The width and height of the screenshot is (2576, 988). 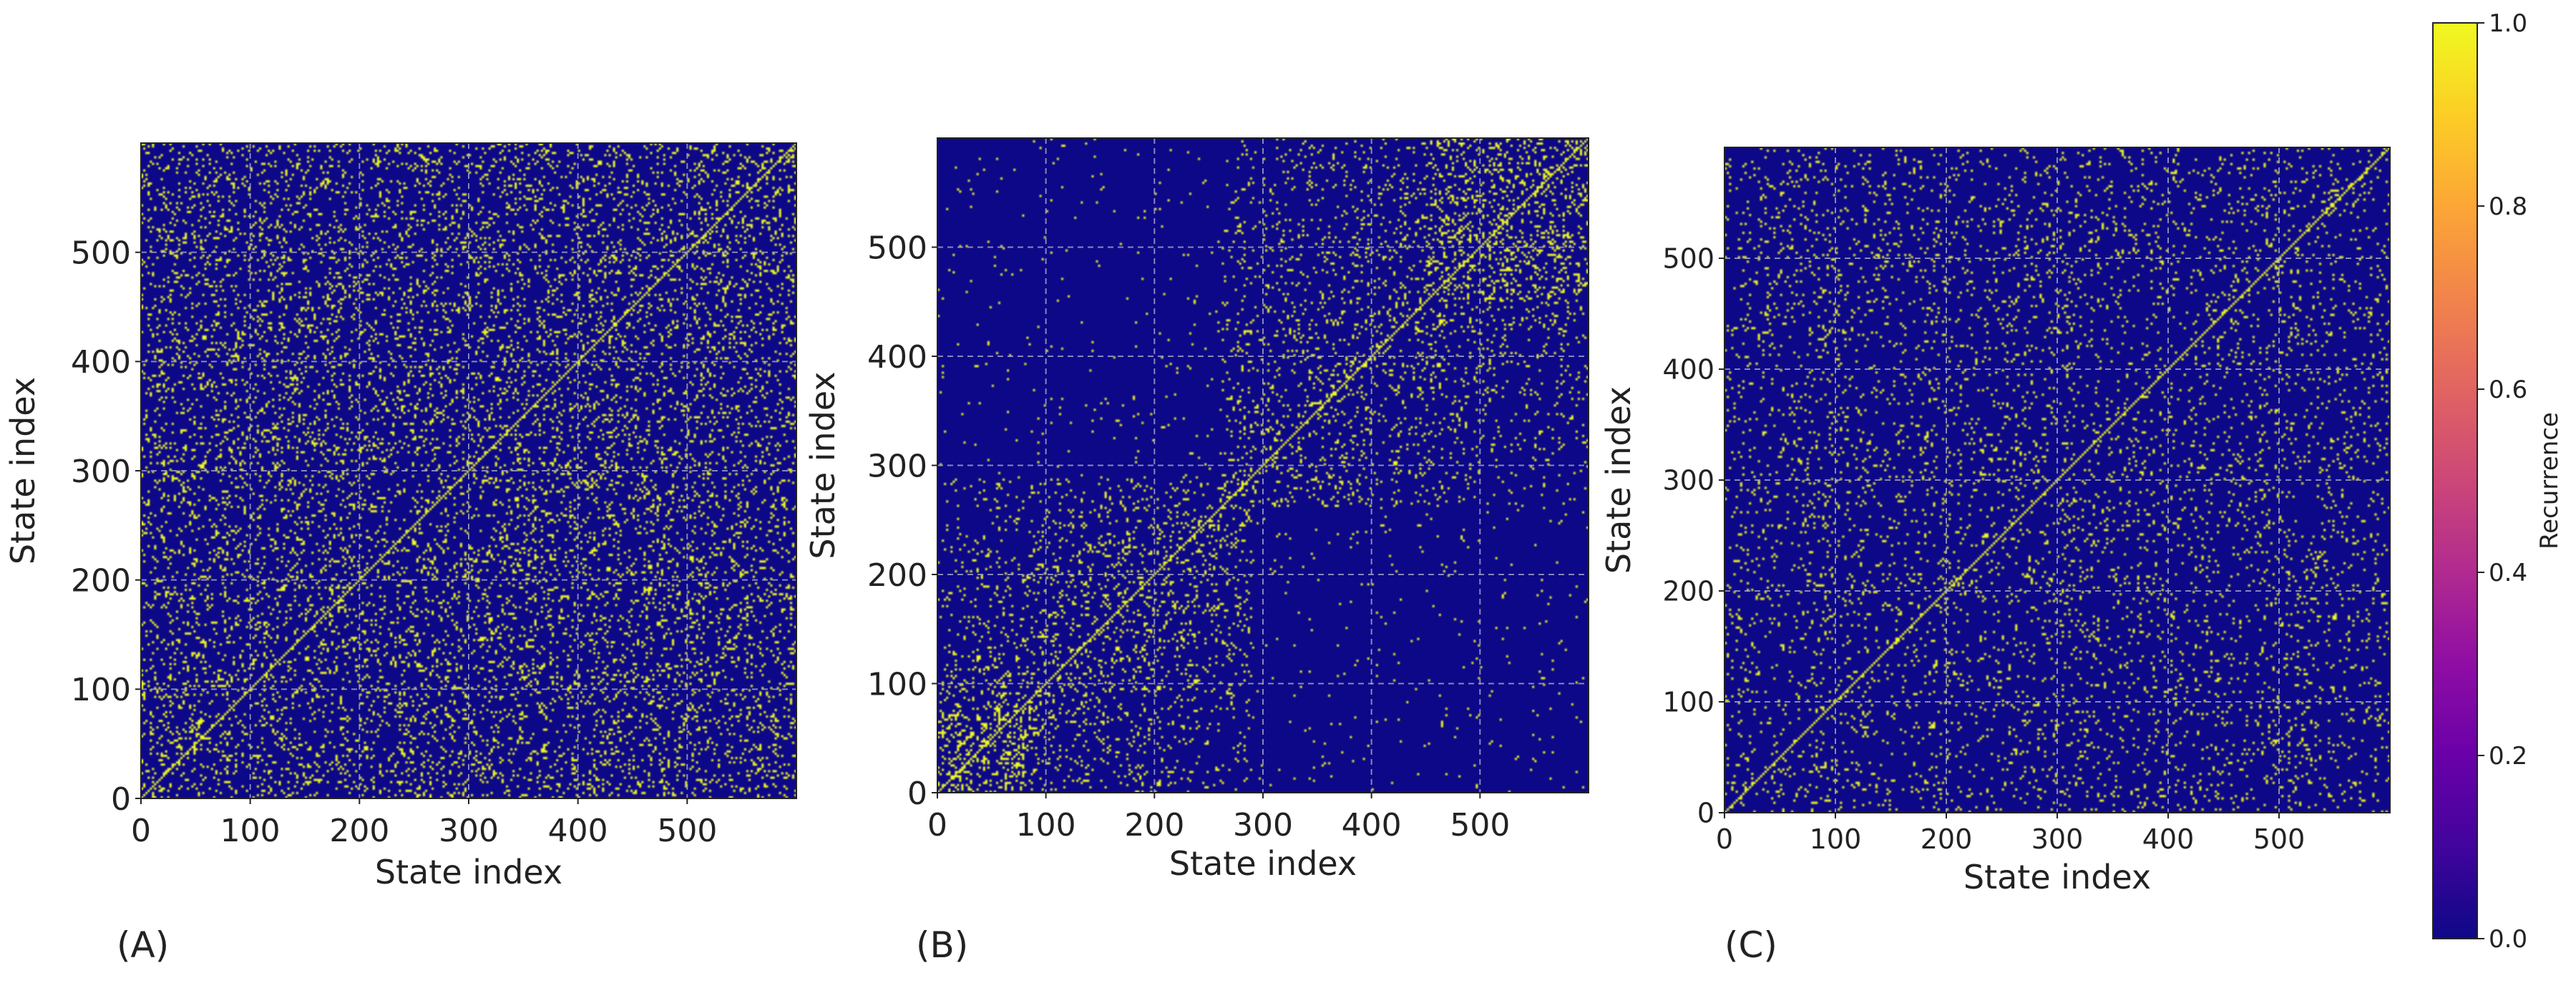 What do you see at coordinates (1705, 813) in the screenshot?
I see `y-tick-label-c-0: 0` at bounding box center [1705, 813].